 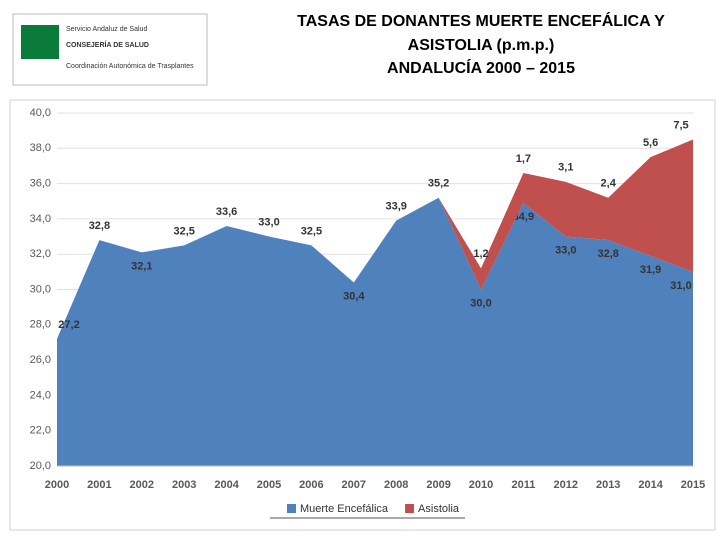 What do you see at coordinates (523, 485) in the screenshot?
I see `x-tick-label: 2011` at bounding box center [523, 485].